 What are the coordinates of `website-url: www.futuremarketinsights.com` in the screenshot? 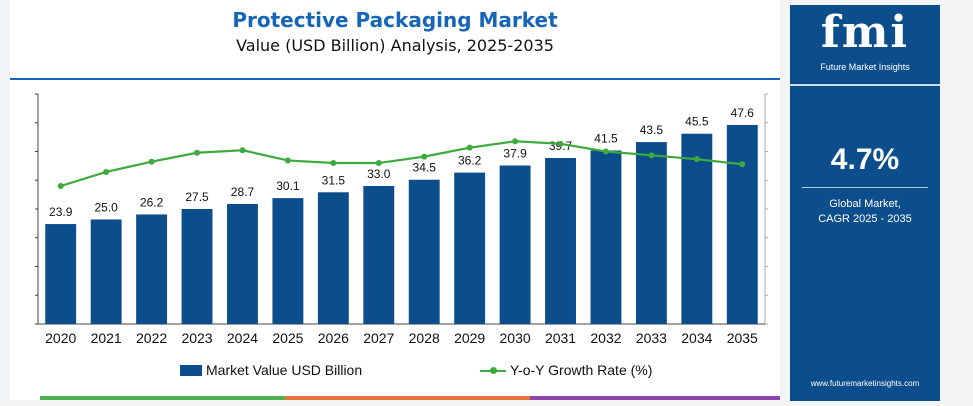 It's located at (865, 383).